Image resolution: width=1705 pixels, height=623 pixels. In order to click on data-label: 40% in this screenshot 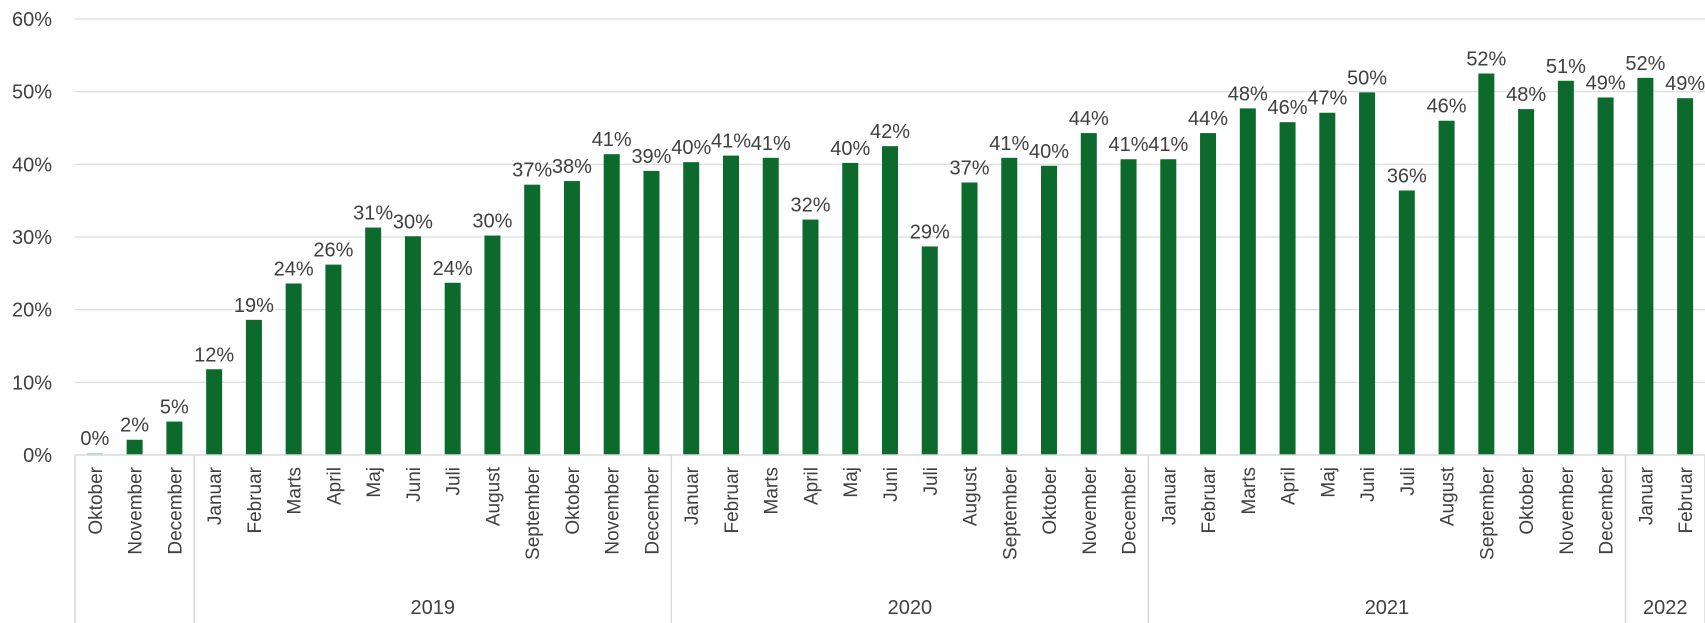, I will do `click(850, 149)`.